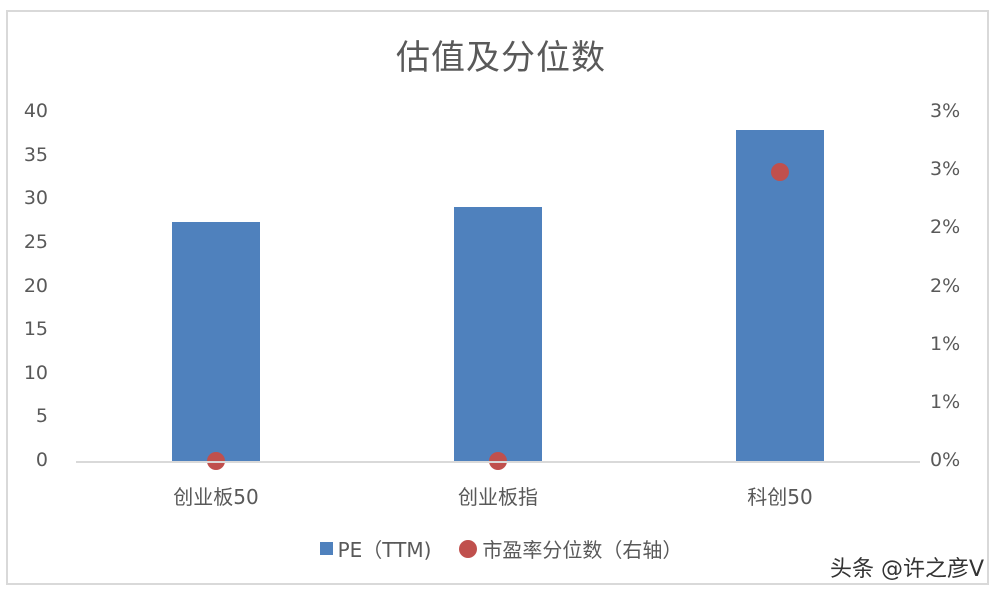 This screenshot has height=596, width=1002. Describe the element at coordinates (41, 460) in the screenshot. I see `left-tick-label: 0` at that location.